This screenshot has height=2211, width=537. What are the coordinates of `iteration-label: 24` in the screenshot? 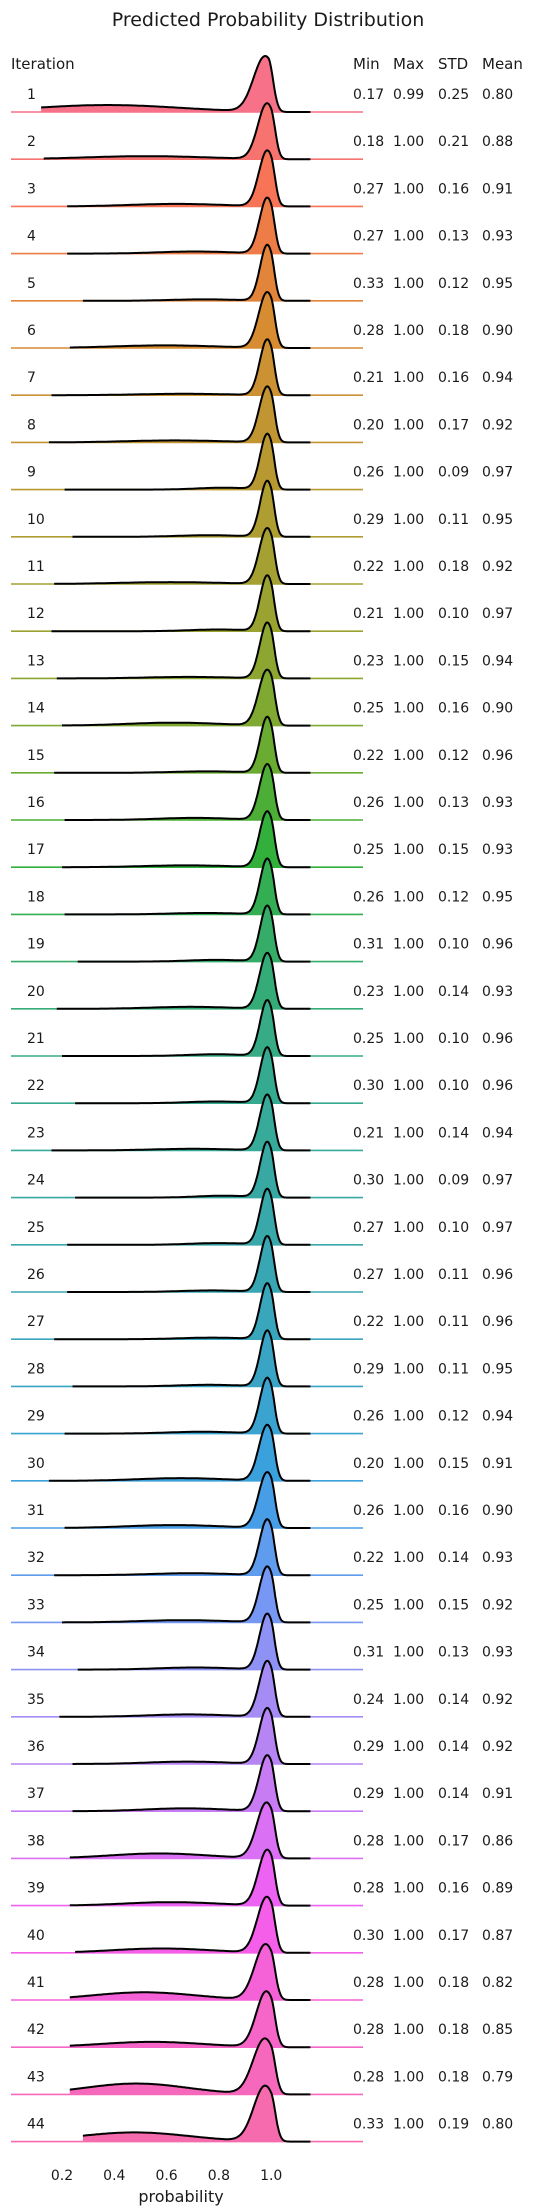 It's located at (36, 1181).